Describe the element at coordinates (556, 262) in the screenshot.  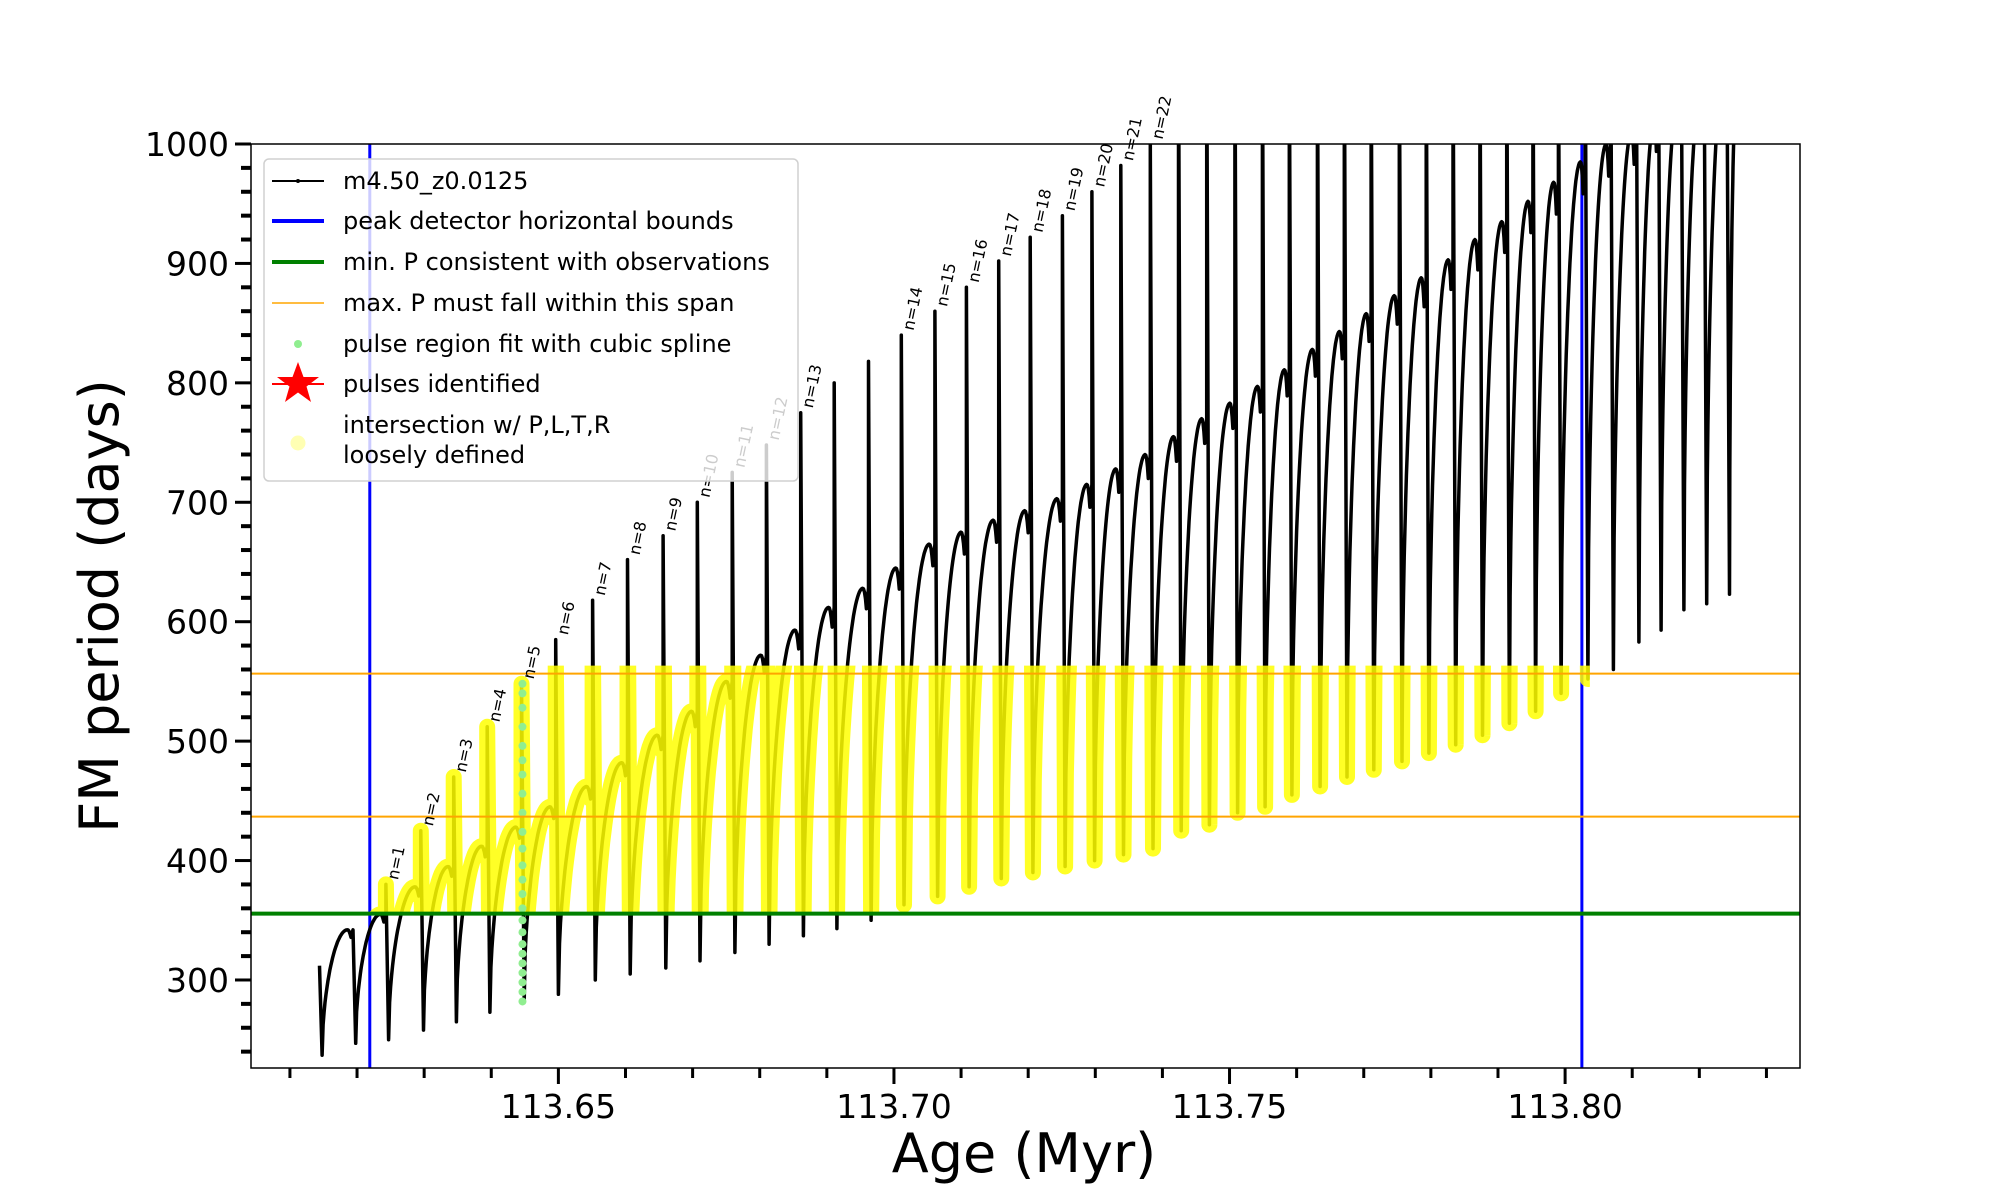
I see `legend-label: min. P consistent with observations` at that location.